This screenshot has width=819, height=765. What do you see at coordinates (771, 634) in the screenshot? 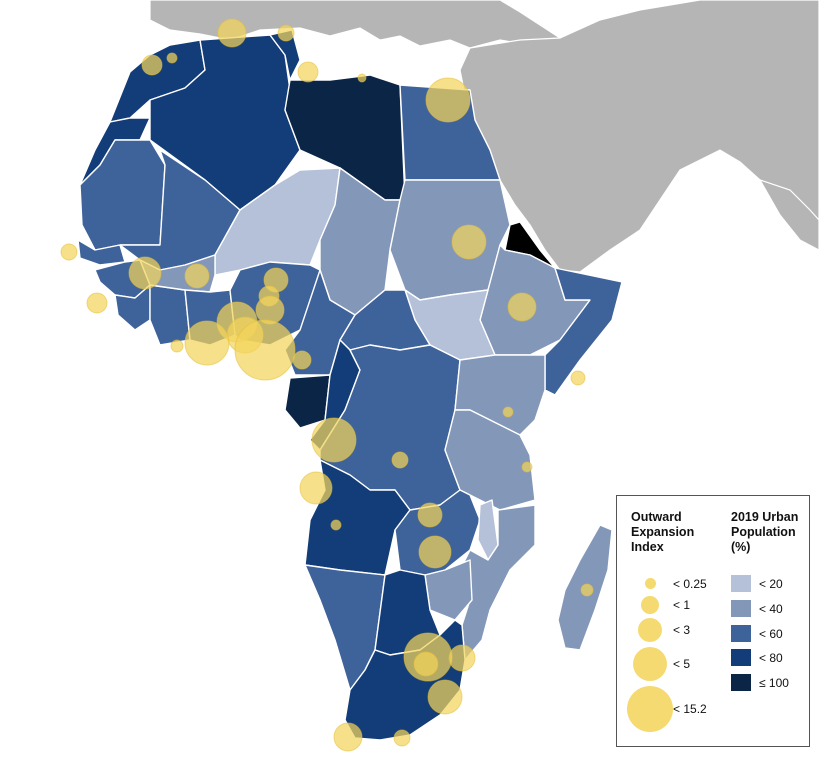
I see `urban-legend-label: < 60` at bounding box center [771, 634].